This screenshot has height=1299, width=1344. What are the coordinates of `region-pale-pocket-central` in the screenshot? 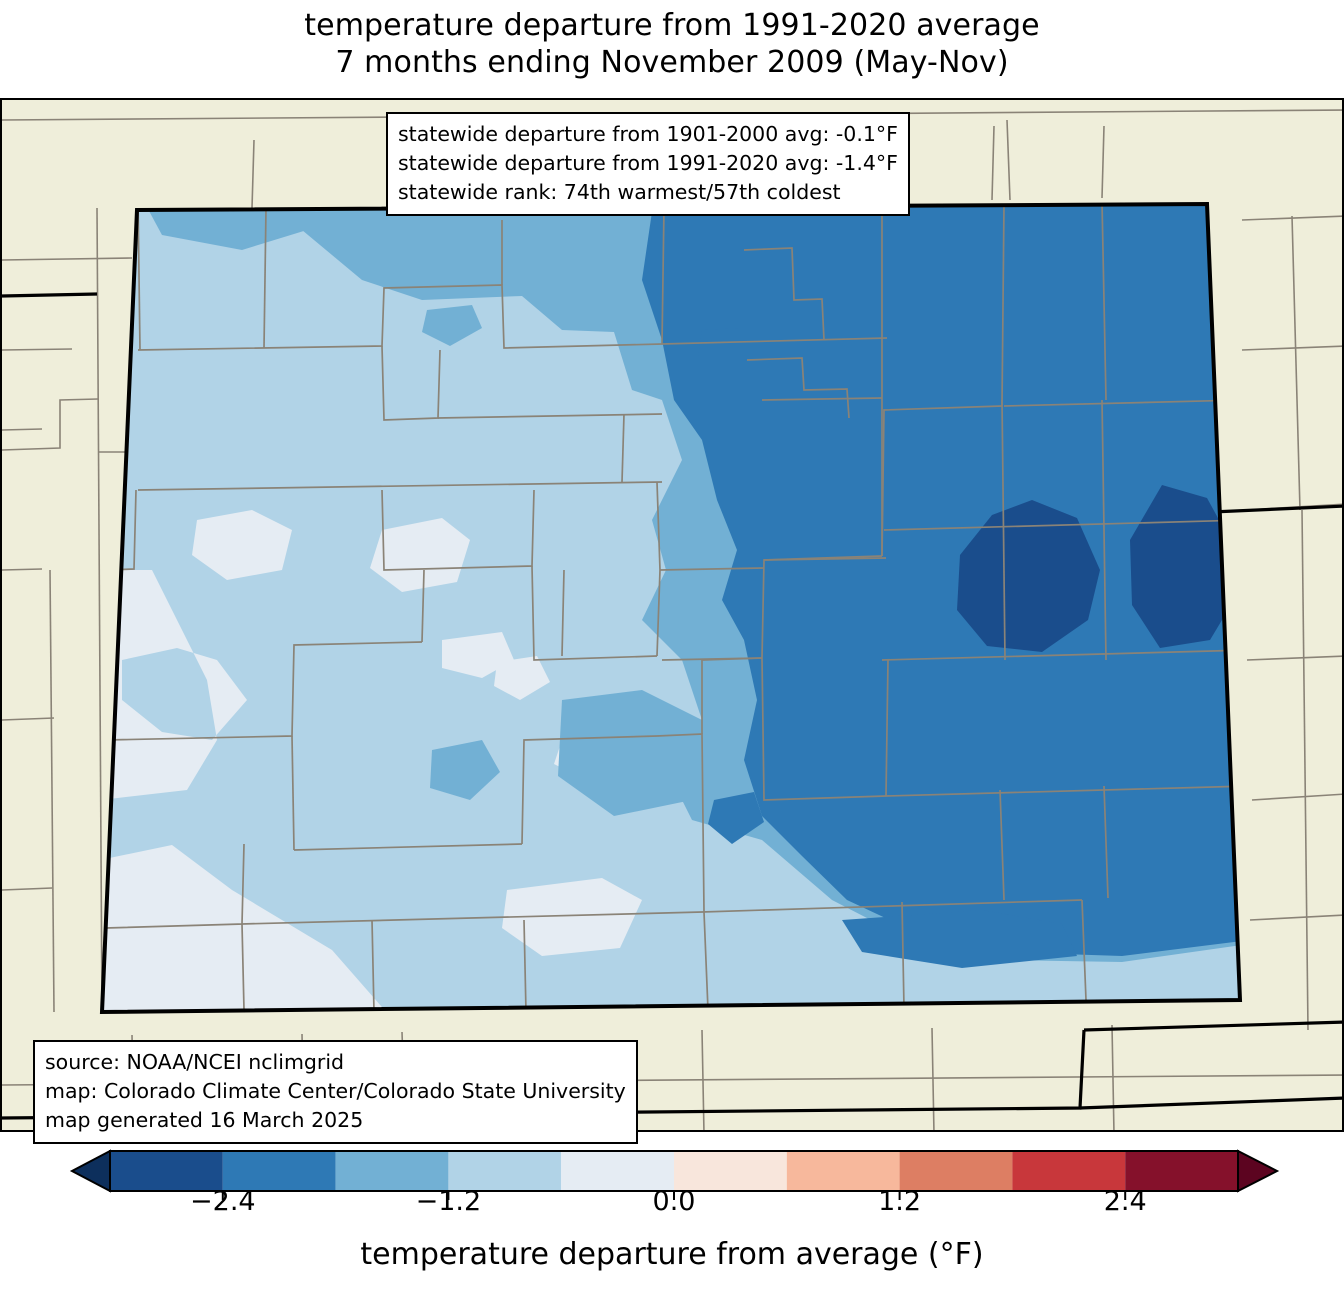 It's located at (478, 655).